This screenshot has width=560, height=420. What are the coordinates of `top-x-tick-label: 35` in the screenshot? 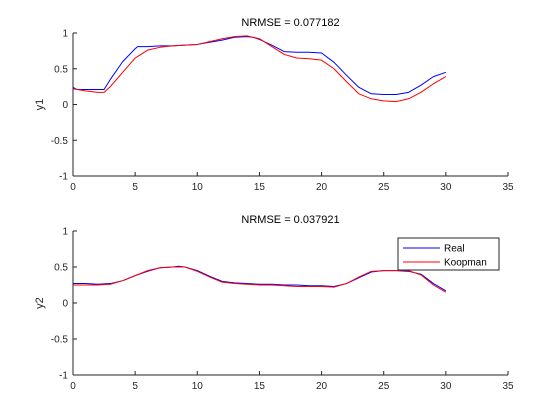 It's located at (508, 187).